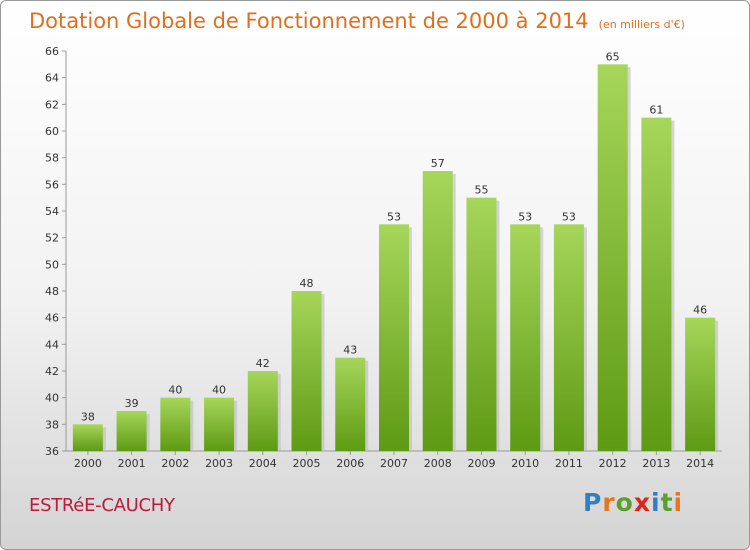  Describe the element at coordinates (52, 238) in the screenshot. I see `y-tick-label: 52` at that location.